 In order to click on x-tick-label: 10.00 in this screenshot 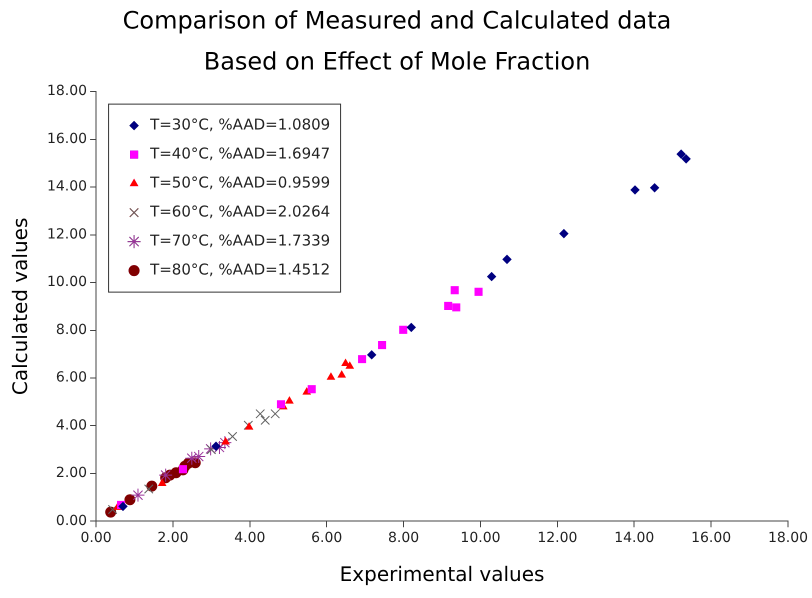, I will do `click(480, 538)`.